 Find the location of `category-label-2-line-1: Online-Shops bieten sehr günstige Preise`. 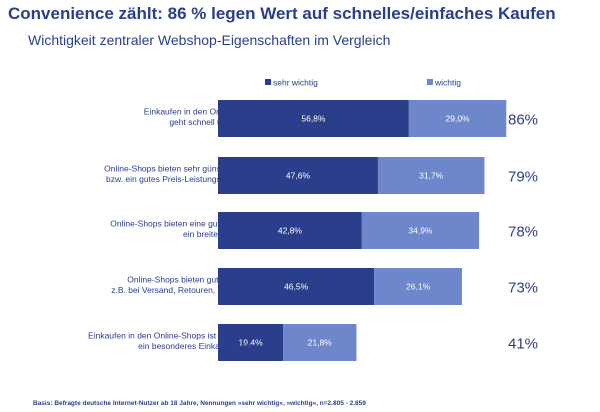

category-label-2-line-1: Online-Shops bieten sehr günstige Preise is located at coordinates (182, 168).